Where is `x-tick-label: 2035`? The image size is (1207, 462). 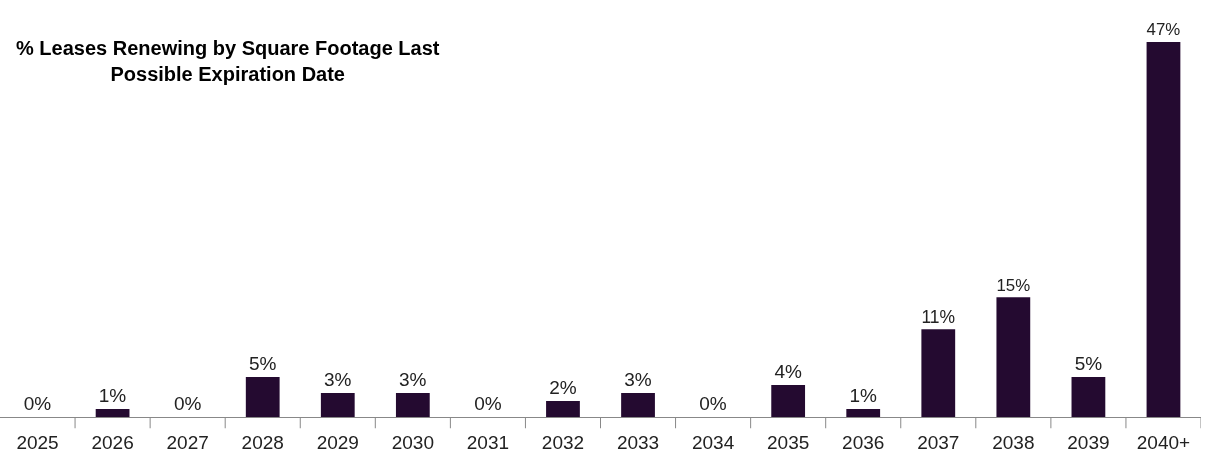 x-tick-label: 2035 is located at coordinates (788, 442).